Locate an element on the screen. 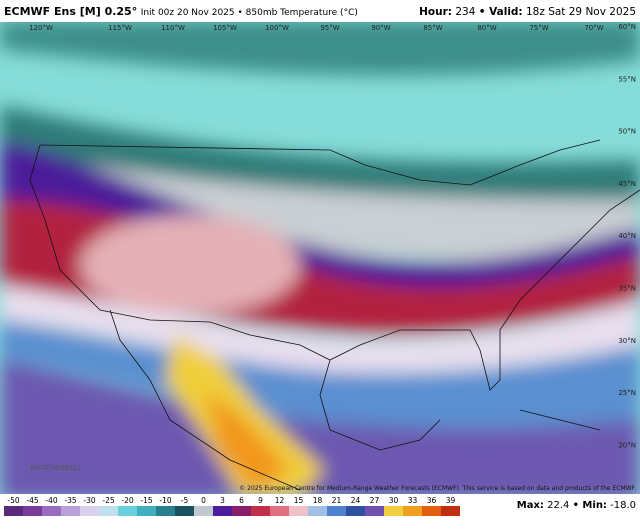 Image resolution: width=640 pixels, height=529 pixels. colorbar-tick-label: 39 is located at coordinates (451, 500).